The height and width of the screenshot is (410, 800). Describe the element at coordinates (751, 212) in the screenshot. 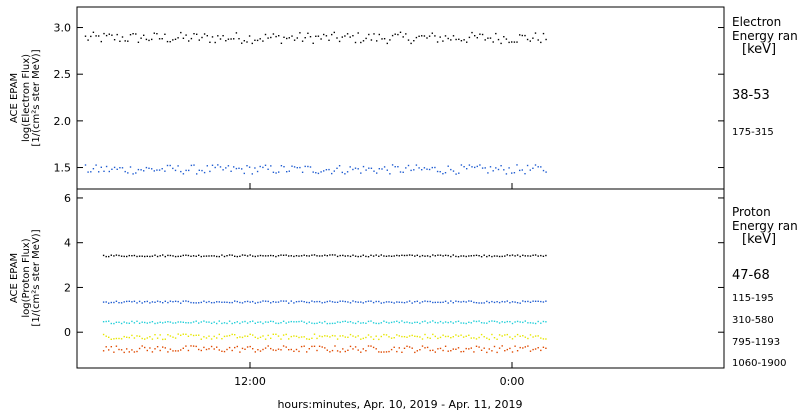

I see `proton-legend-title1: Proton` at that location.